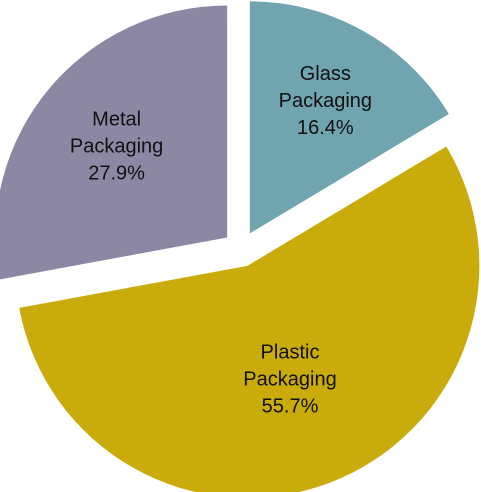 The height and width of the screenshot is (492, 481). Describe the element at coordinates (116, 119) in the screenshot. I see `slice-label-line: Metal` at that location.